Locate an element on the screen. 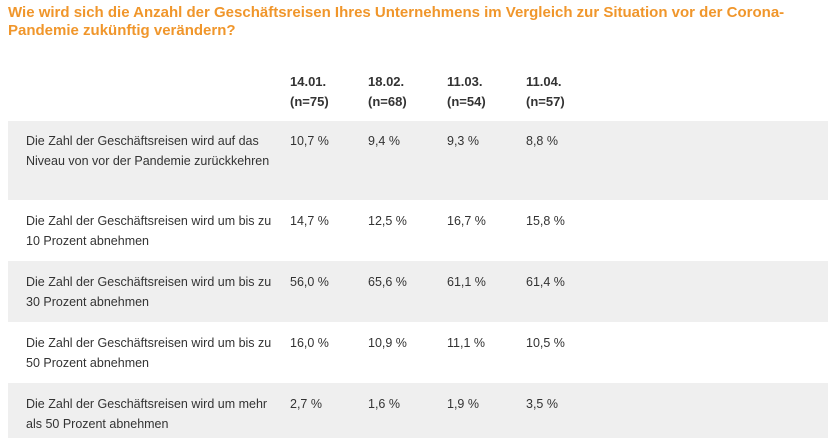 The height and width of the screenshot is (438, 828). column-date: 14.01. is located at coordinates (308, 81).